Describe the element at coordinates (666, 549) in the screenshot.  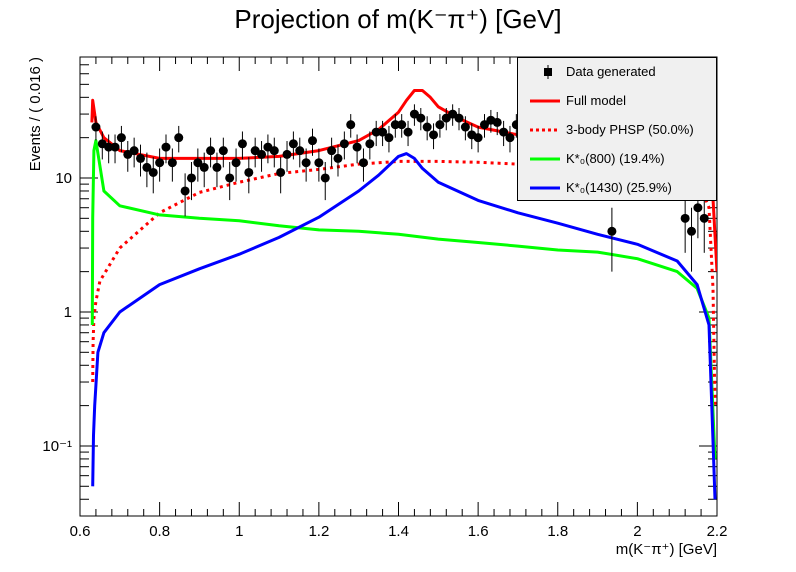
I see `x-axis-label: m(K⁻π⁺) [GeV]` at that location.